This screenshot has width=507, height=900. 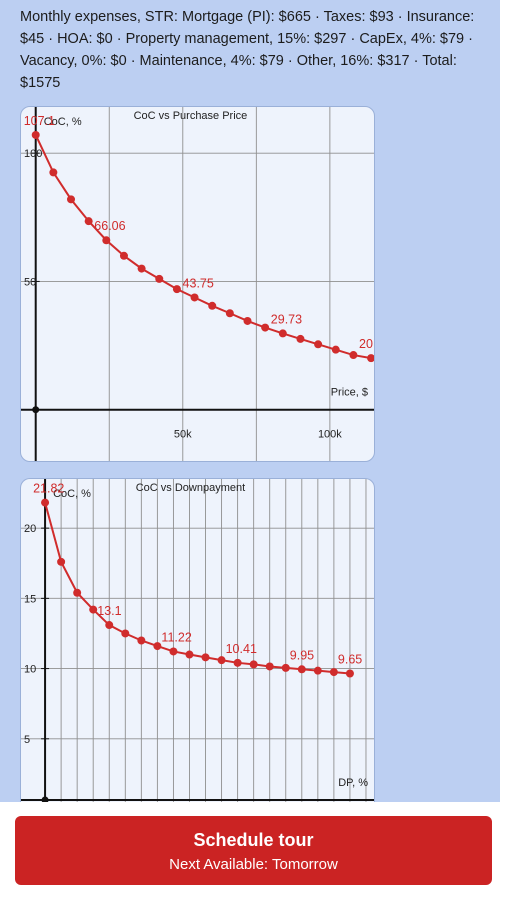 What do you see at coordinates (253, 840) in the screenshot?
I see `schedule-tour-label: Schedule tour` at bounding box center [253, 840].